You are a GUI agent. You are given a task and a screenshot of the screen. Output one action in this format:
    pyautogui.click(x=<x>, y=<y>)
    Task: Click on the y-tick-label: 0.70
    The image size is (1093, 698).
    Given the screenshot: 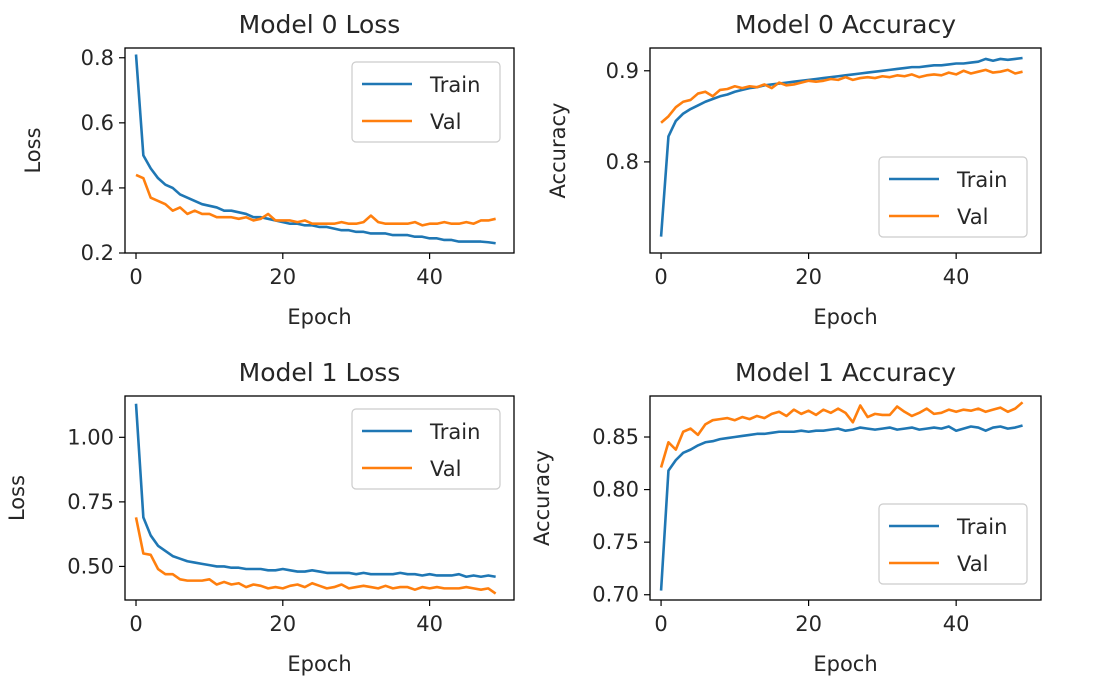 What is the action you would take?
    pyautogui.click(x=615, y=595)
    